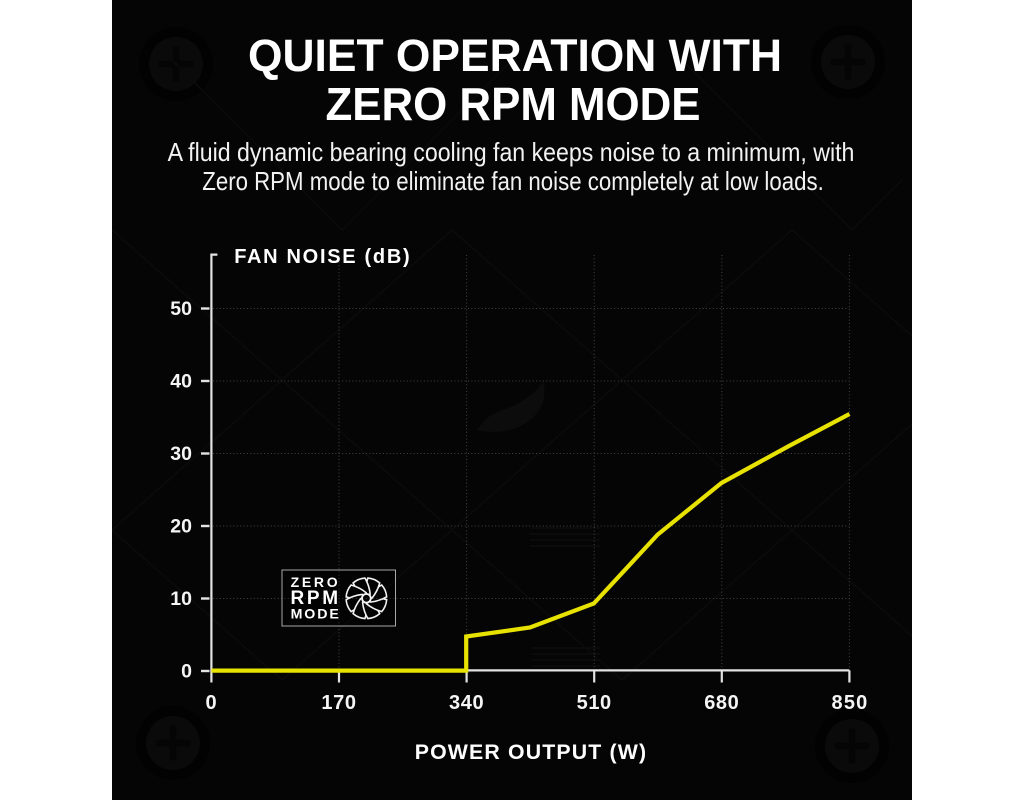 The image size is (1024, 800). What do you see at coordinates (466, 703) in the screenshot?
I see `svg-text: 340` at bounding box center [466, 703].